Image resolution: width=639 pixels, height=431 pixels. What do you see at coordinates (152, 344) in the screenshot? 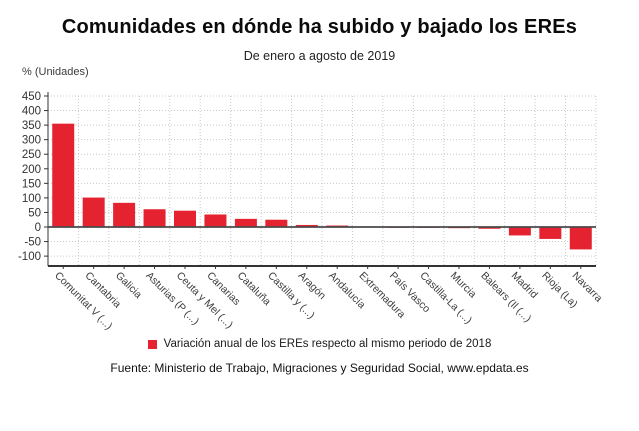
I see `legend-marker-icon` at bounding box center [152, 344].